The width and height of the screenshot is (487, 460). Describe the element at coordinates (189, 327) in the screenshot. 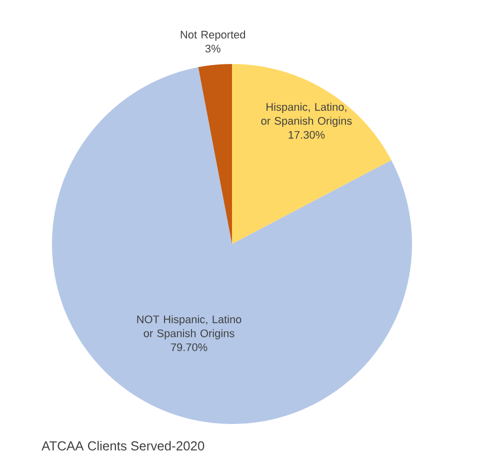

I see `slice-label: NOT Hispanic, Latino or Spanish Origins` at that location.